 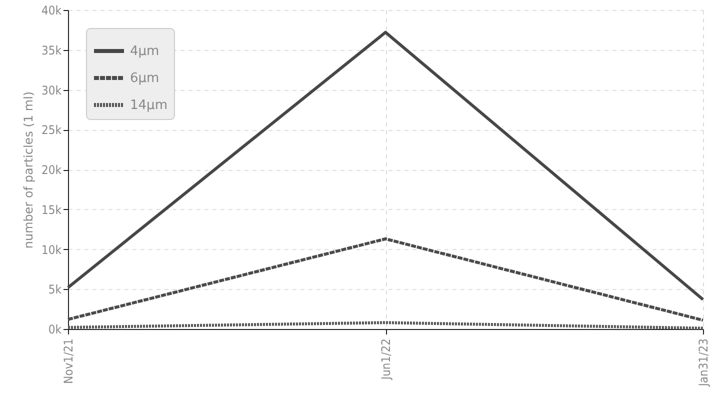 What do you see at coordinates (52, 11) in the screenshot?
I see `y-tick-label: 40k` at bounding box center [52, 11].